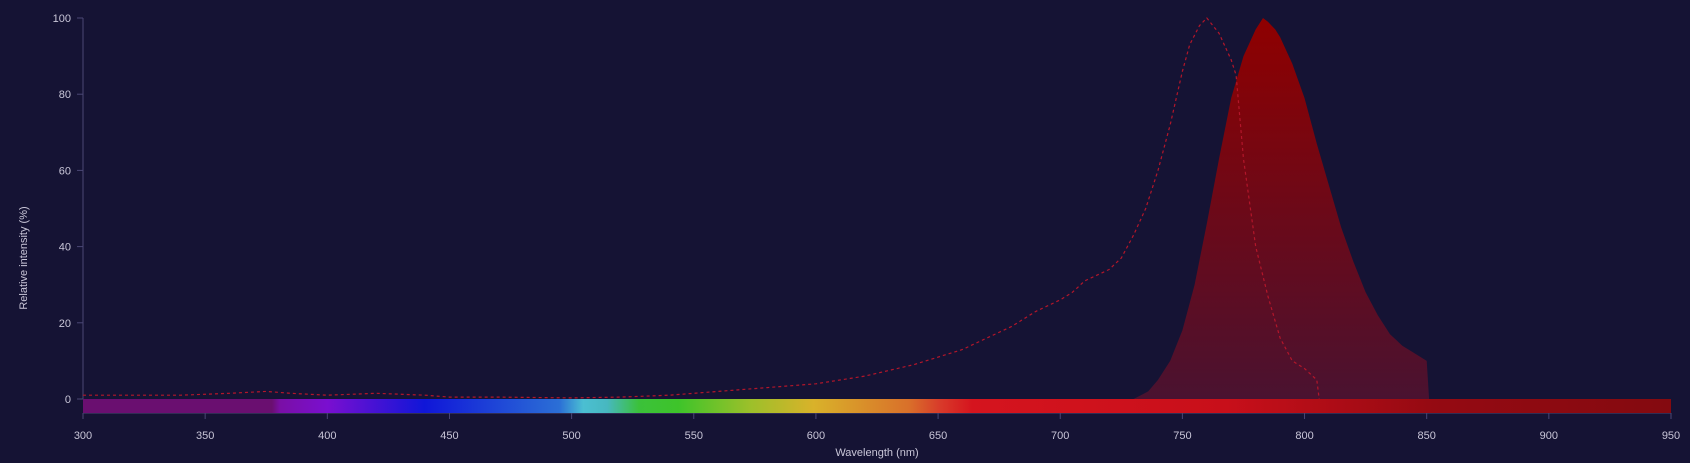 This screenshot has width=1690, height=463. Describe the element at coordinates (816, 436) in the screenshot. I see `x-tick-label: 600` at that location.